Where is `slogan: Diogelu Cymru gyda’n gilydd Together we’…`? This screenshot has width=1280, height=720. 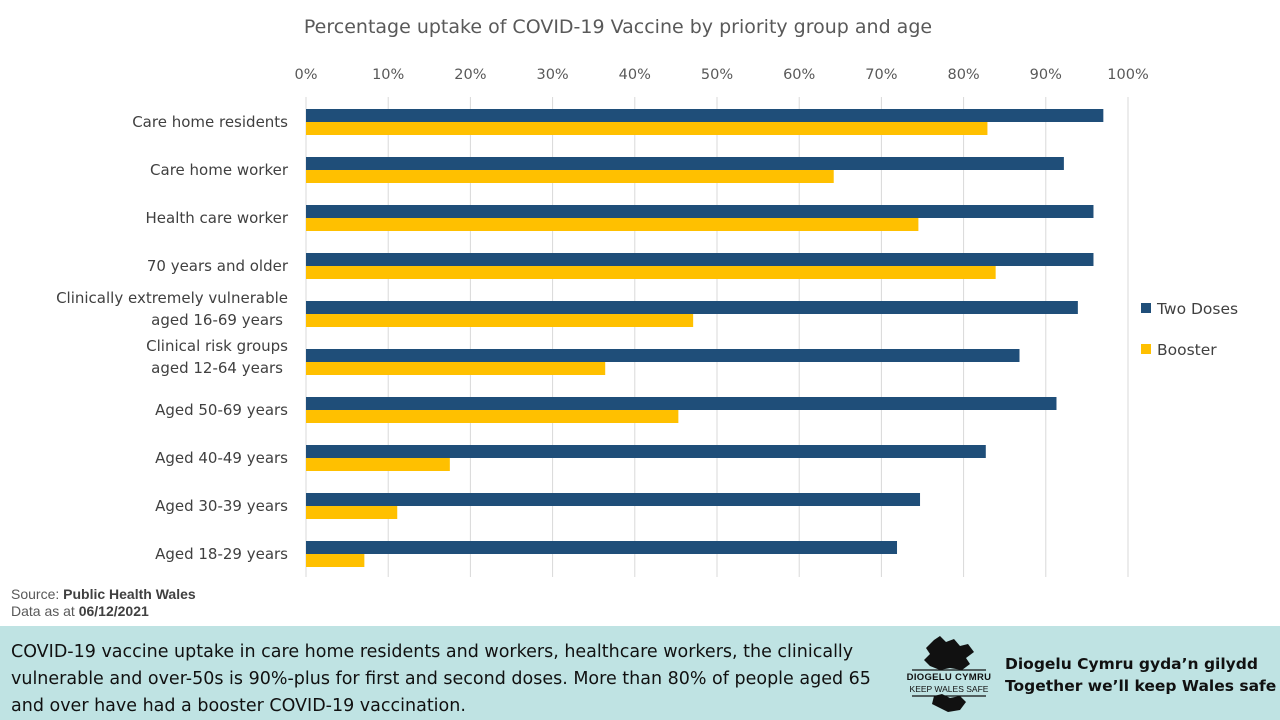 slogan: Diogelu Cymru gyda’n gilydd Together we’… is located at coordinates (1140, 675).